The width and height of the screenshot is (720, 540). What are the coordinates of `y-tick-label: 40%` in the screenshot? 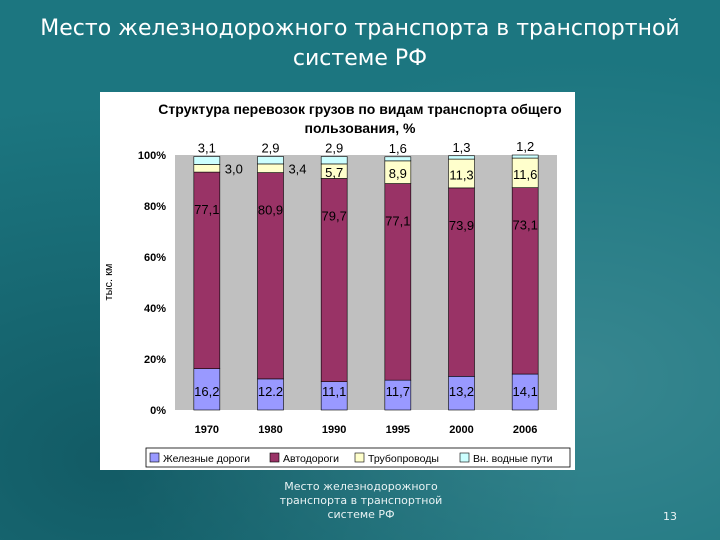 It's located at (155, 309).